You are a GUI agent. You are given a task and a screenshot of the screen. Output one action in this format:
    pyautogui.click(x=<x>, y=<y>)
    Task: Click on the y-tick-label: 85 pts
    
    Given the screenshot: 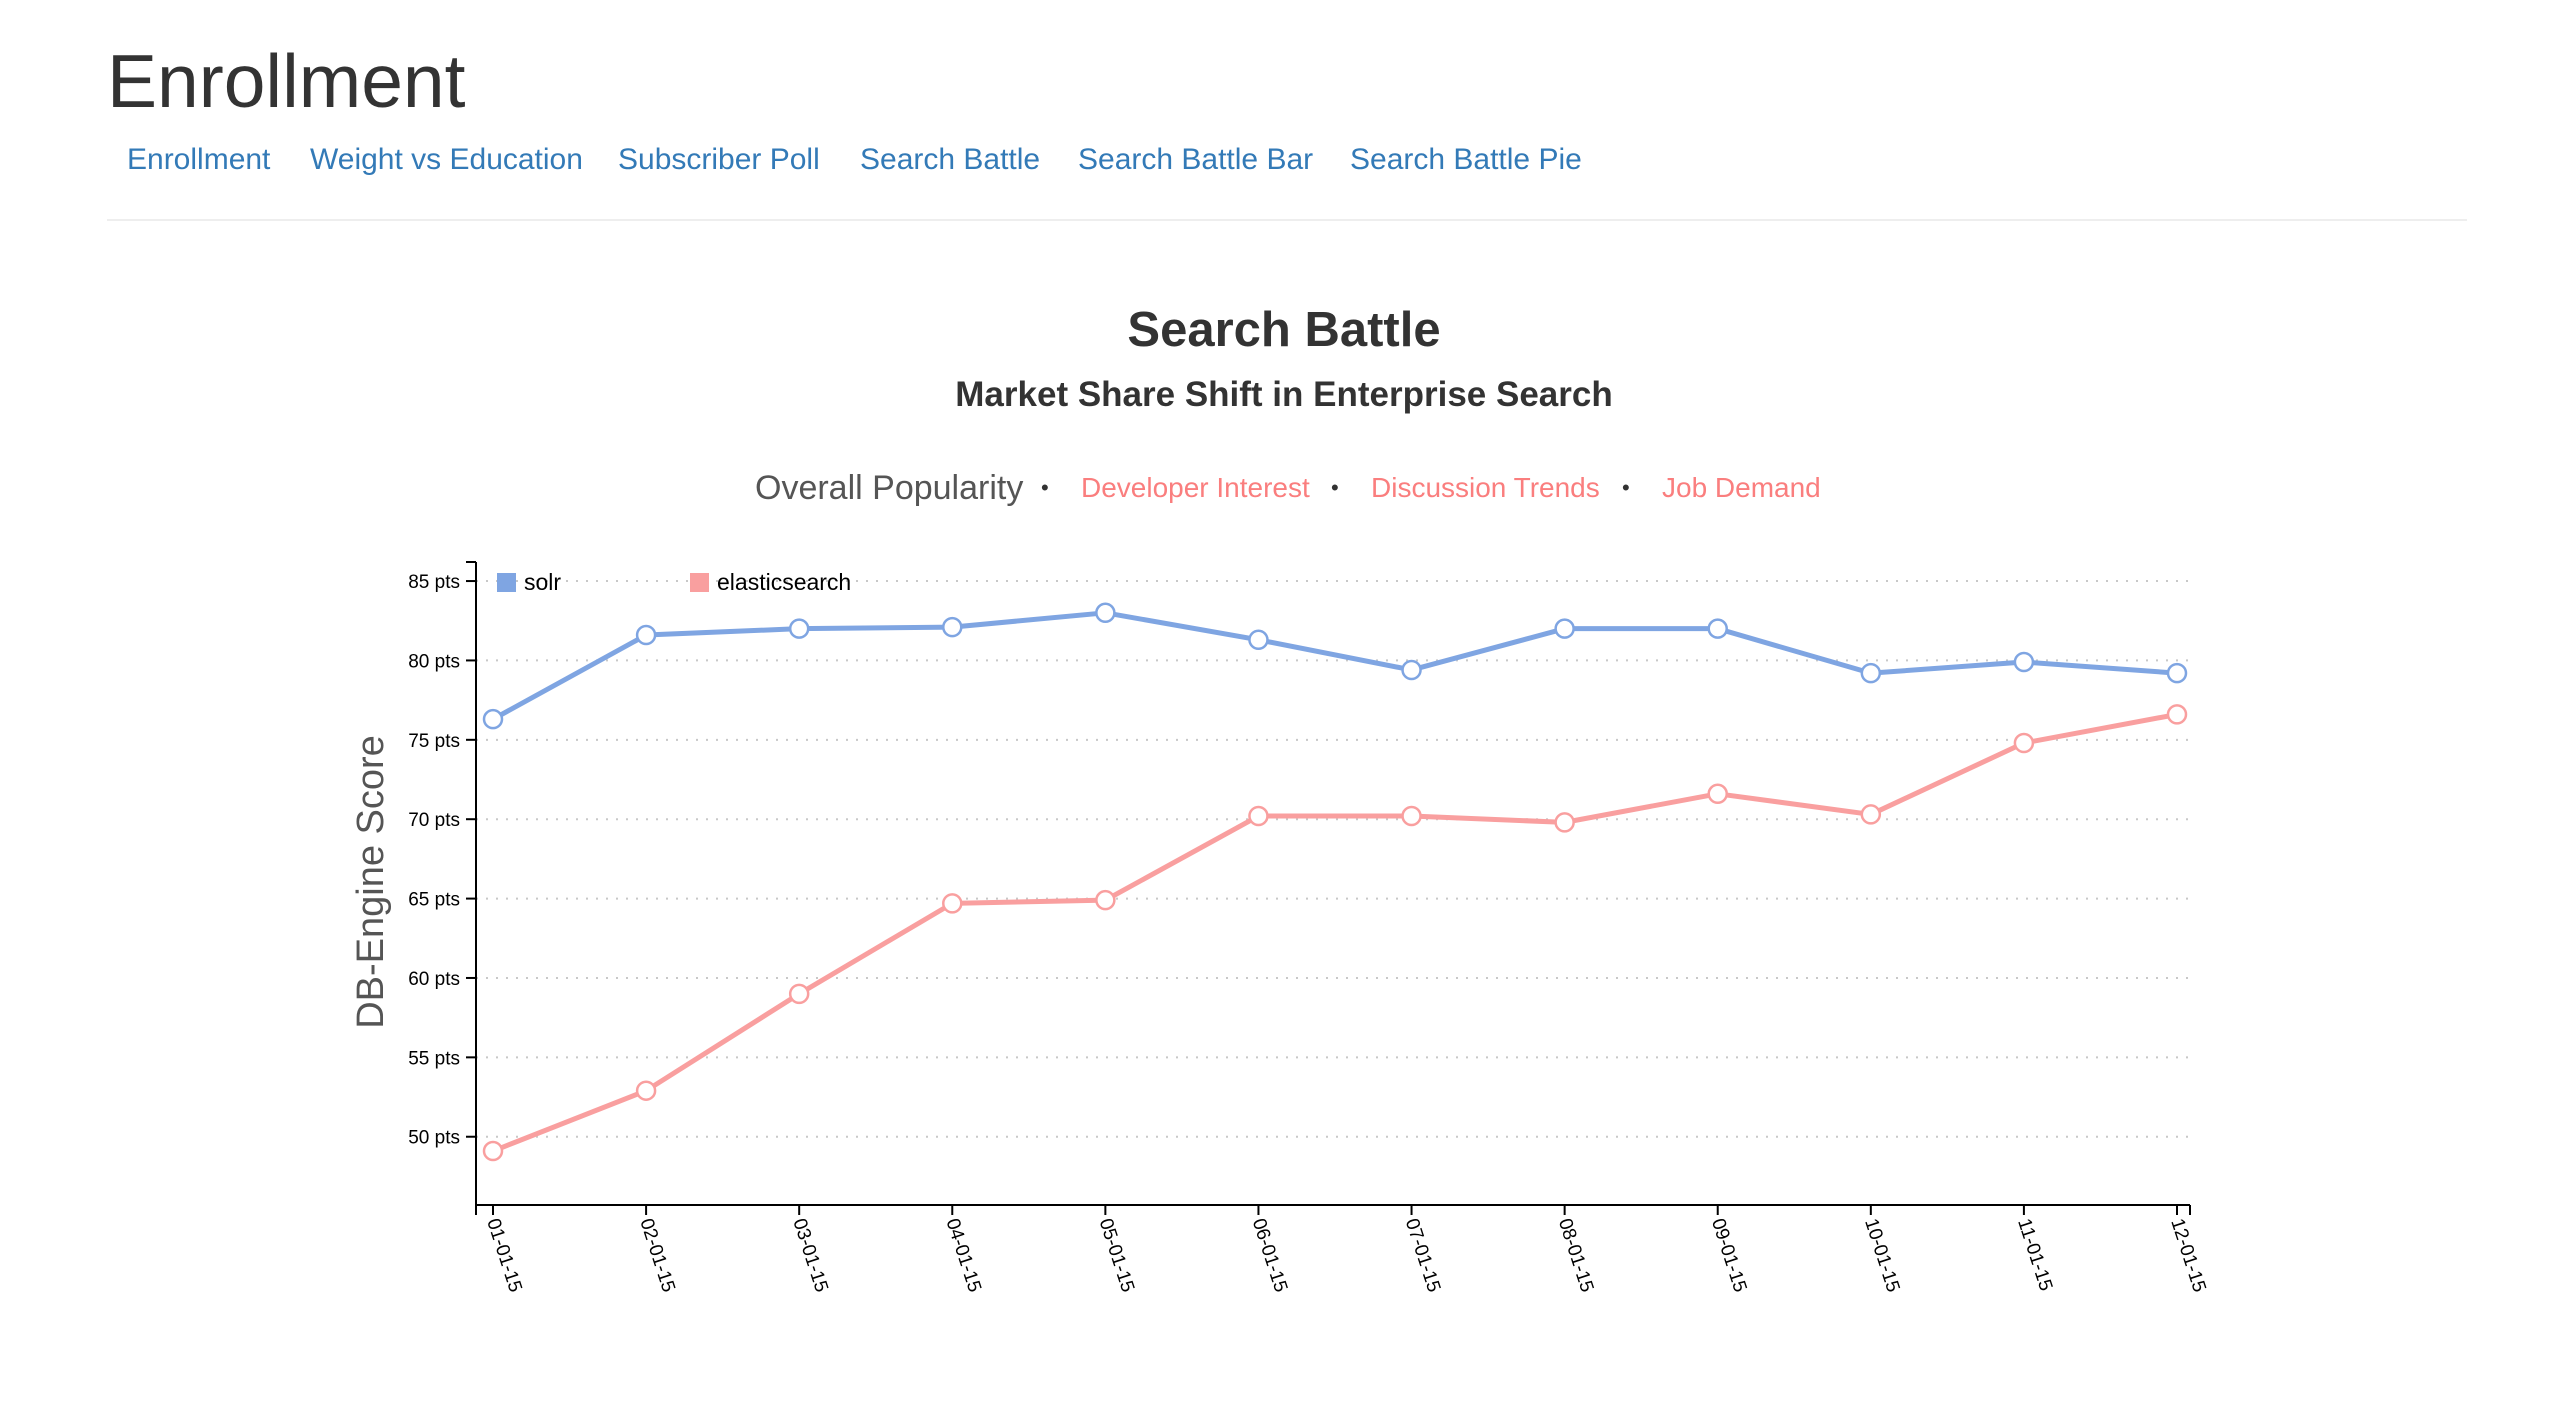 What is the action you would take?
    pyautogui.click(x=434, y=582)
    